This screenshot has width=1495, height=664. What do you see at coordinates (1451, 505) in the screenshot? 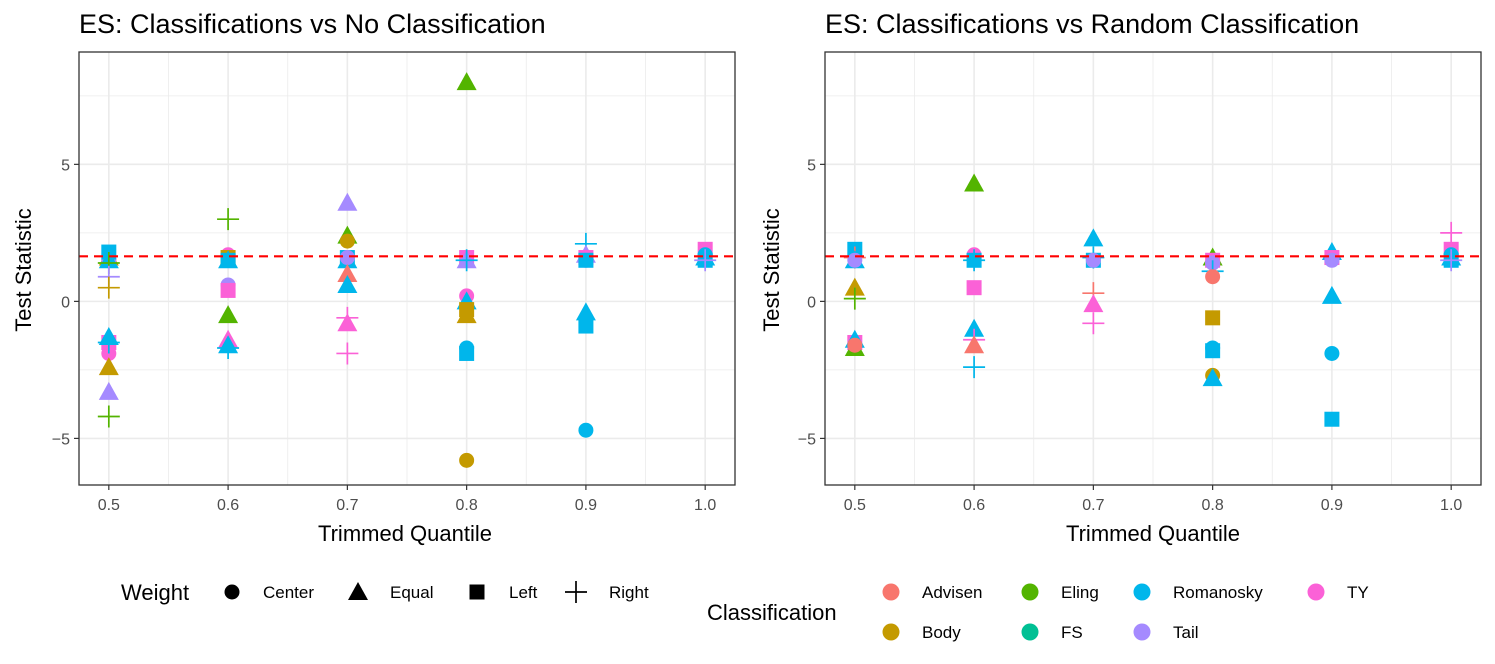
I see `x-tick-label: 1.0` at bounding box center [1451, 505].